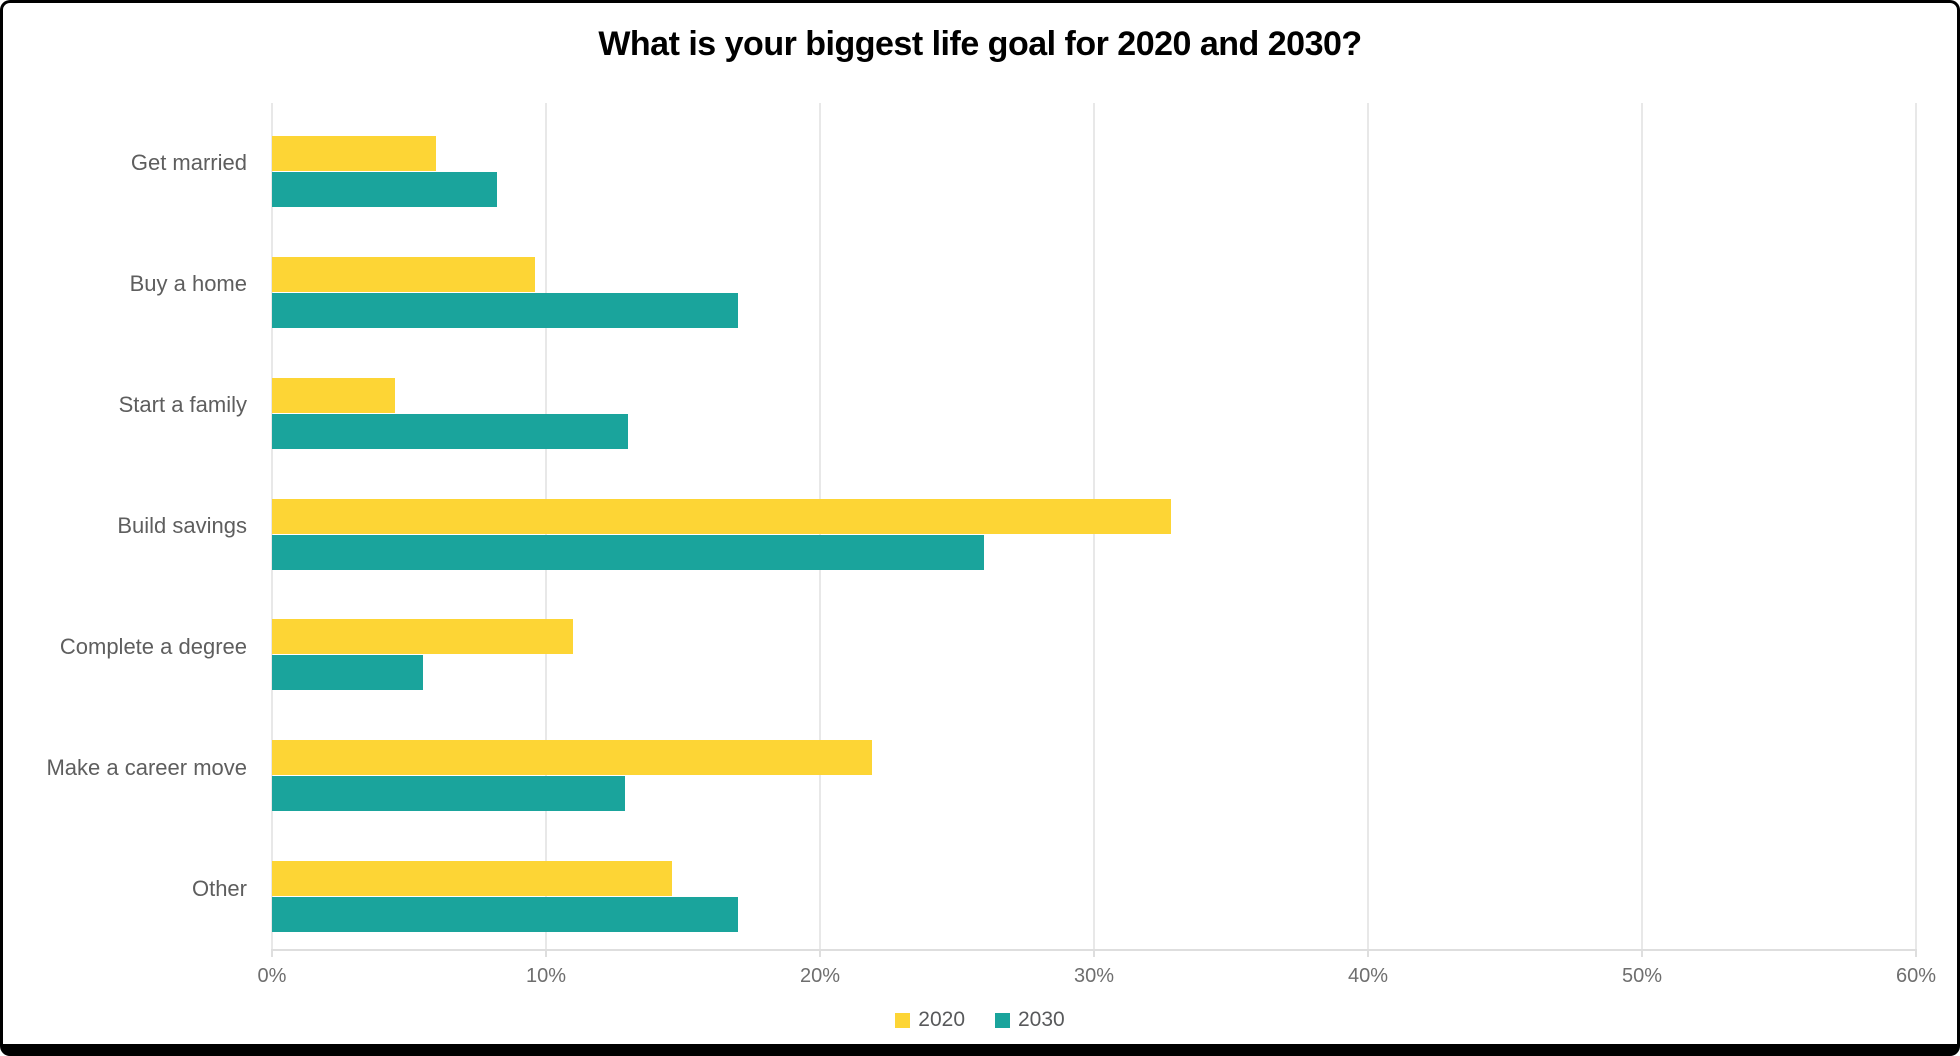  What do you see at coordinates (981, 767) in the screenshot?
I see `category-row-make-a-career-move: Make a career move` at bounding box center [981, 767].